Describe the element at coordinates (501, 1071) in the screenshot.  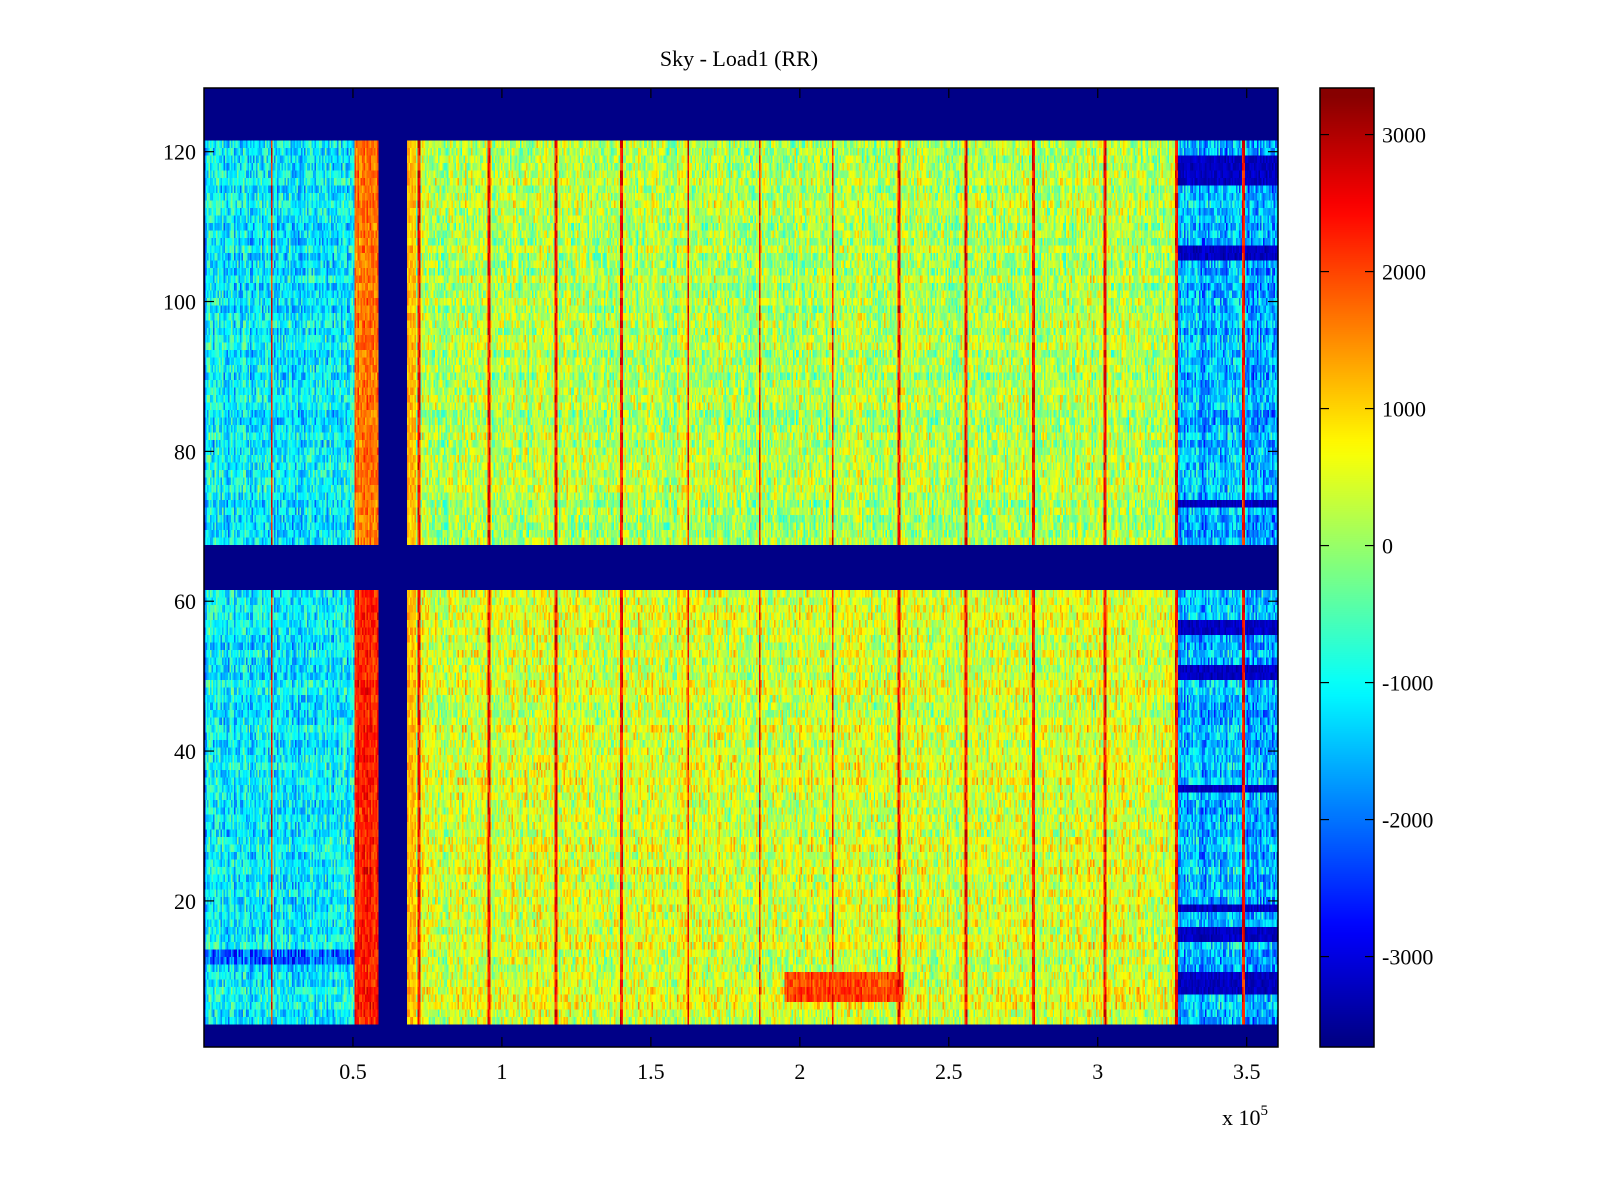
I see `x-tick-label: 1` at that location.